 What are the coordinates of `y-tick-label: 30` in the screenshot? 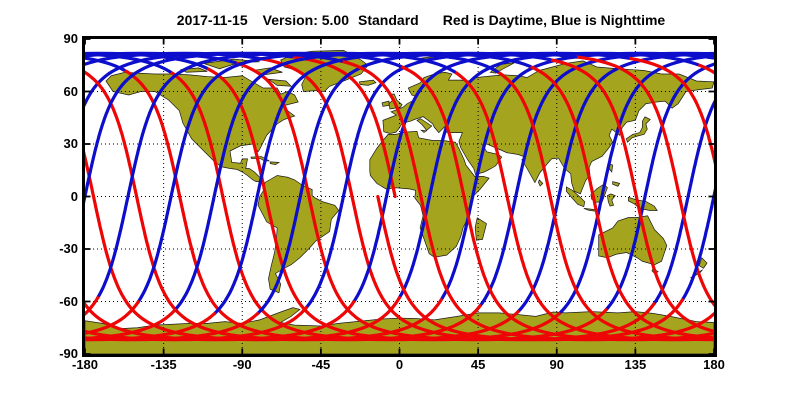 It's located at (70, 143).